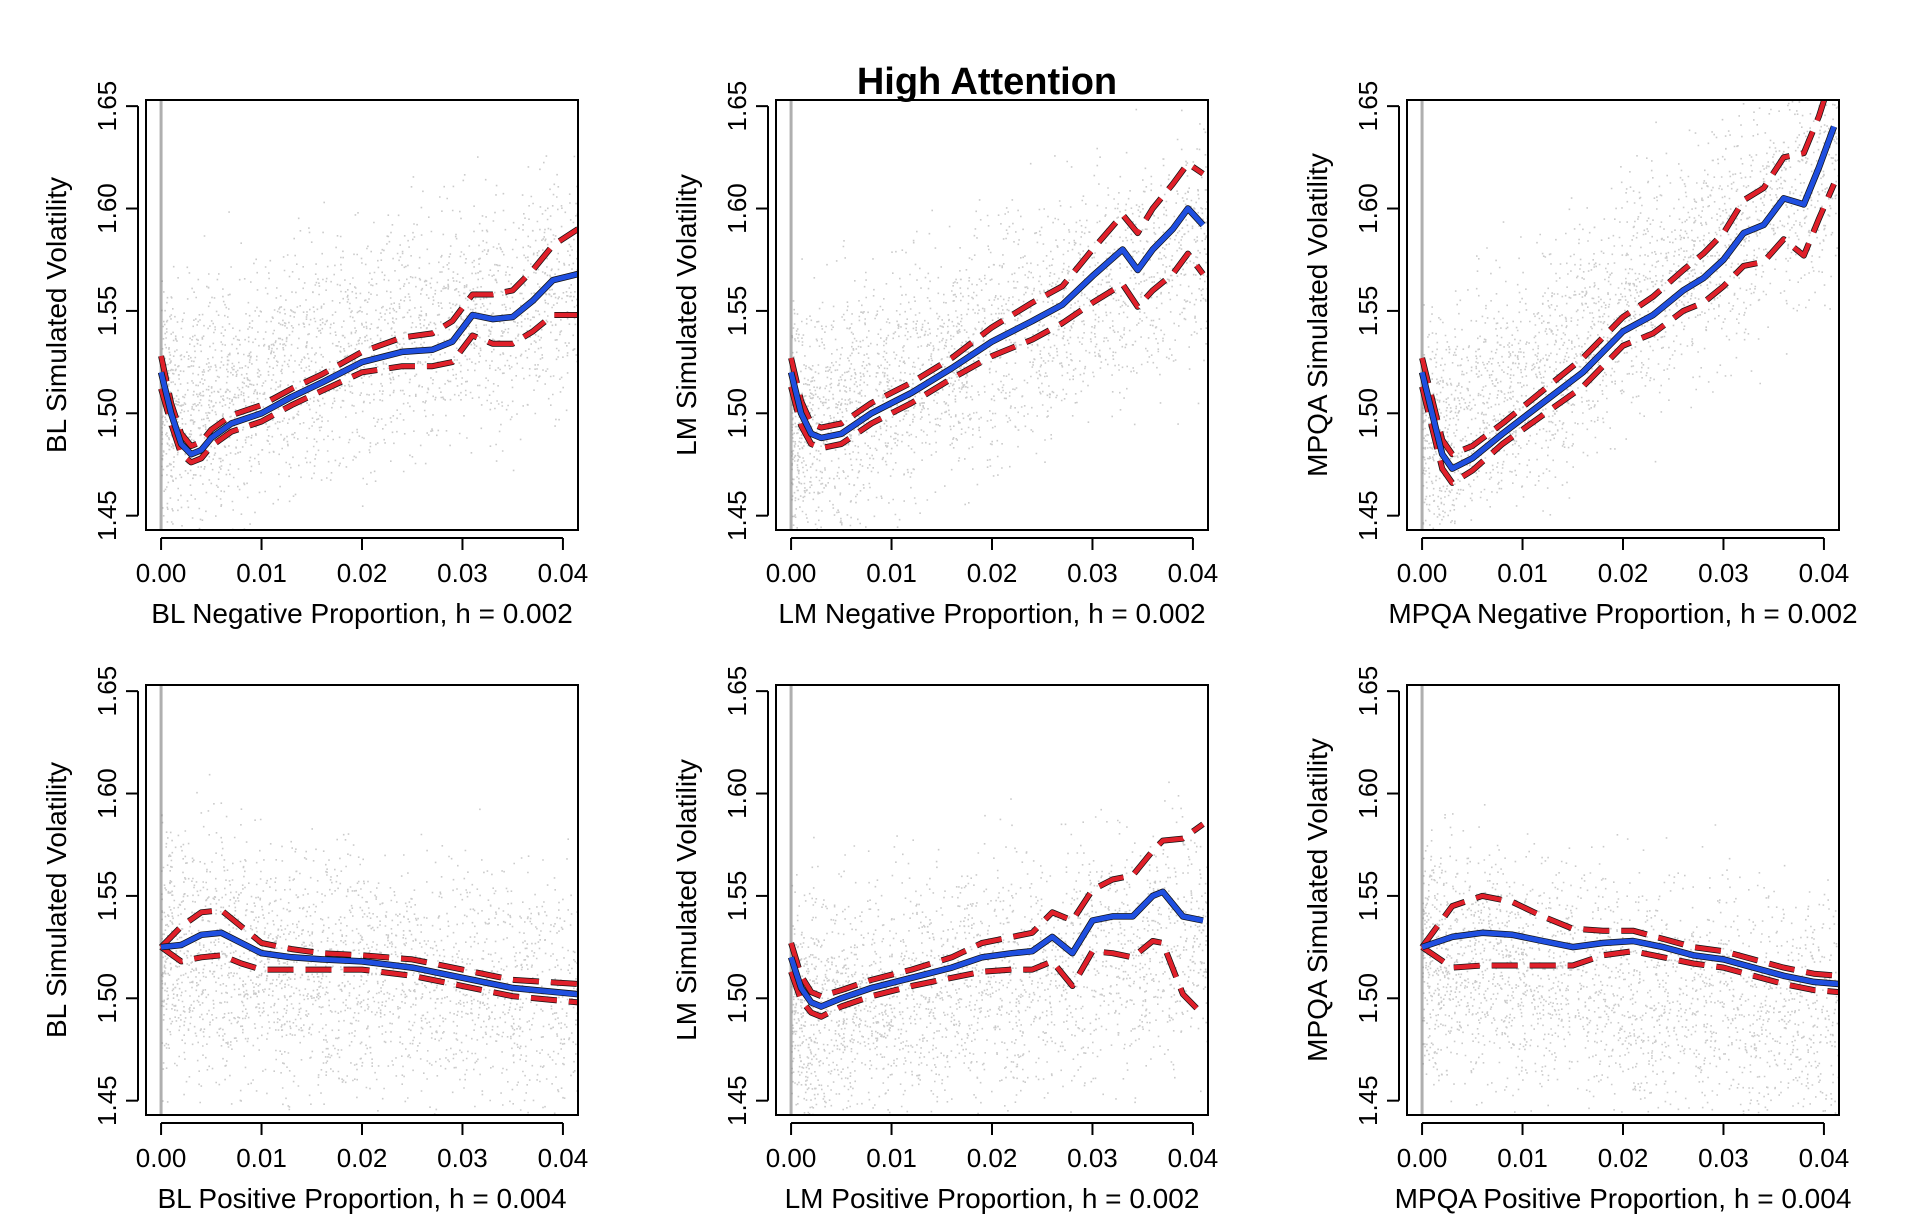 This screenshot has width=1908, height=1218. I want to click on x-axis-label: BL Positive Proportion, h = 0.004, so click(361, 1198).